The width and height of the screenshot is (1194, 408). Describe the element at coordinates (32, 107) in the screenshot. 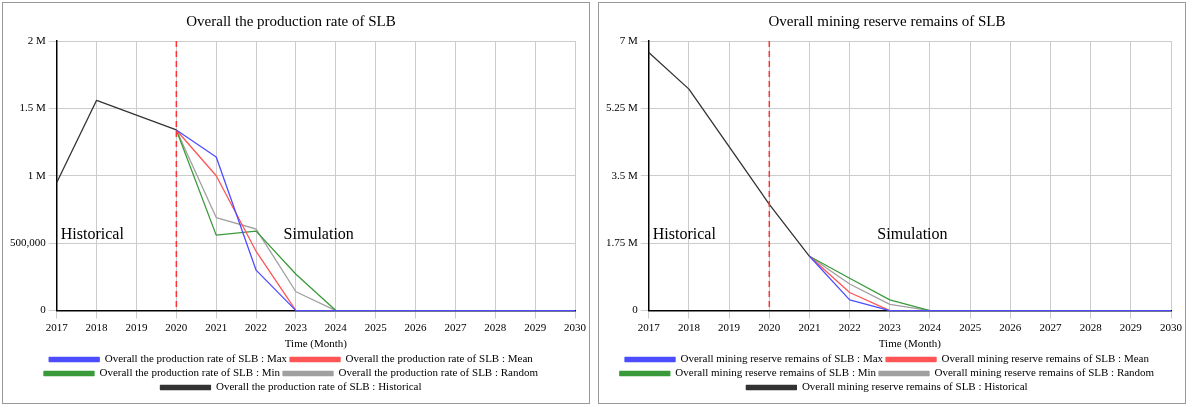

I see `y-tick-label: 1.5 M` at that location.